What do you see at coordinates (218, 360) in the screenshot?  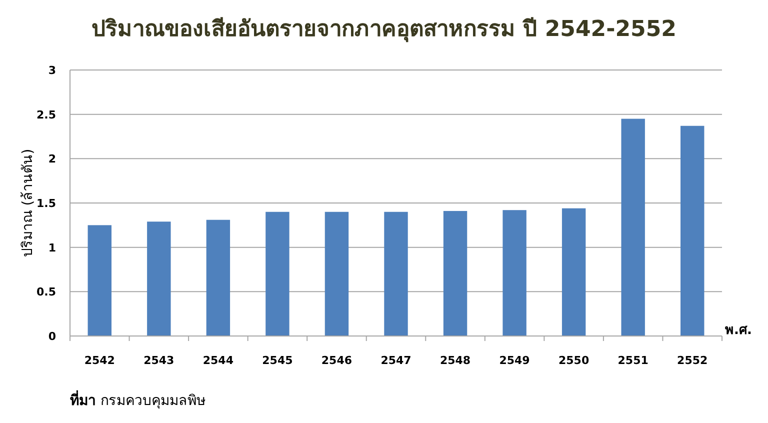 I see `x-tick-label: 2544` at bounding box center [218, 360].